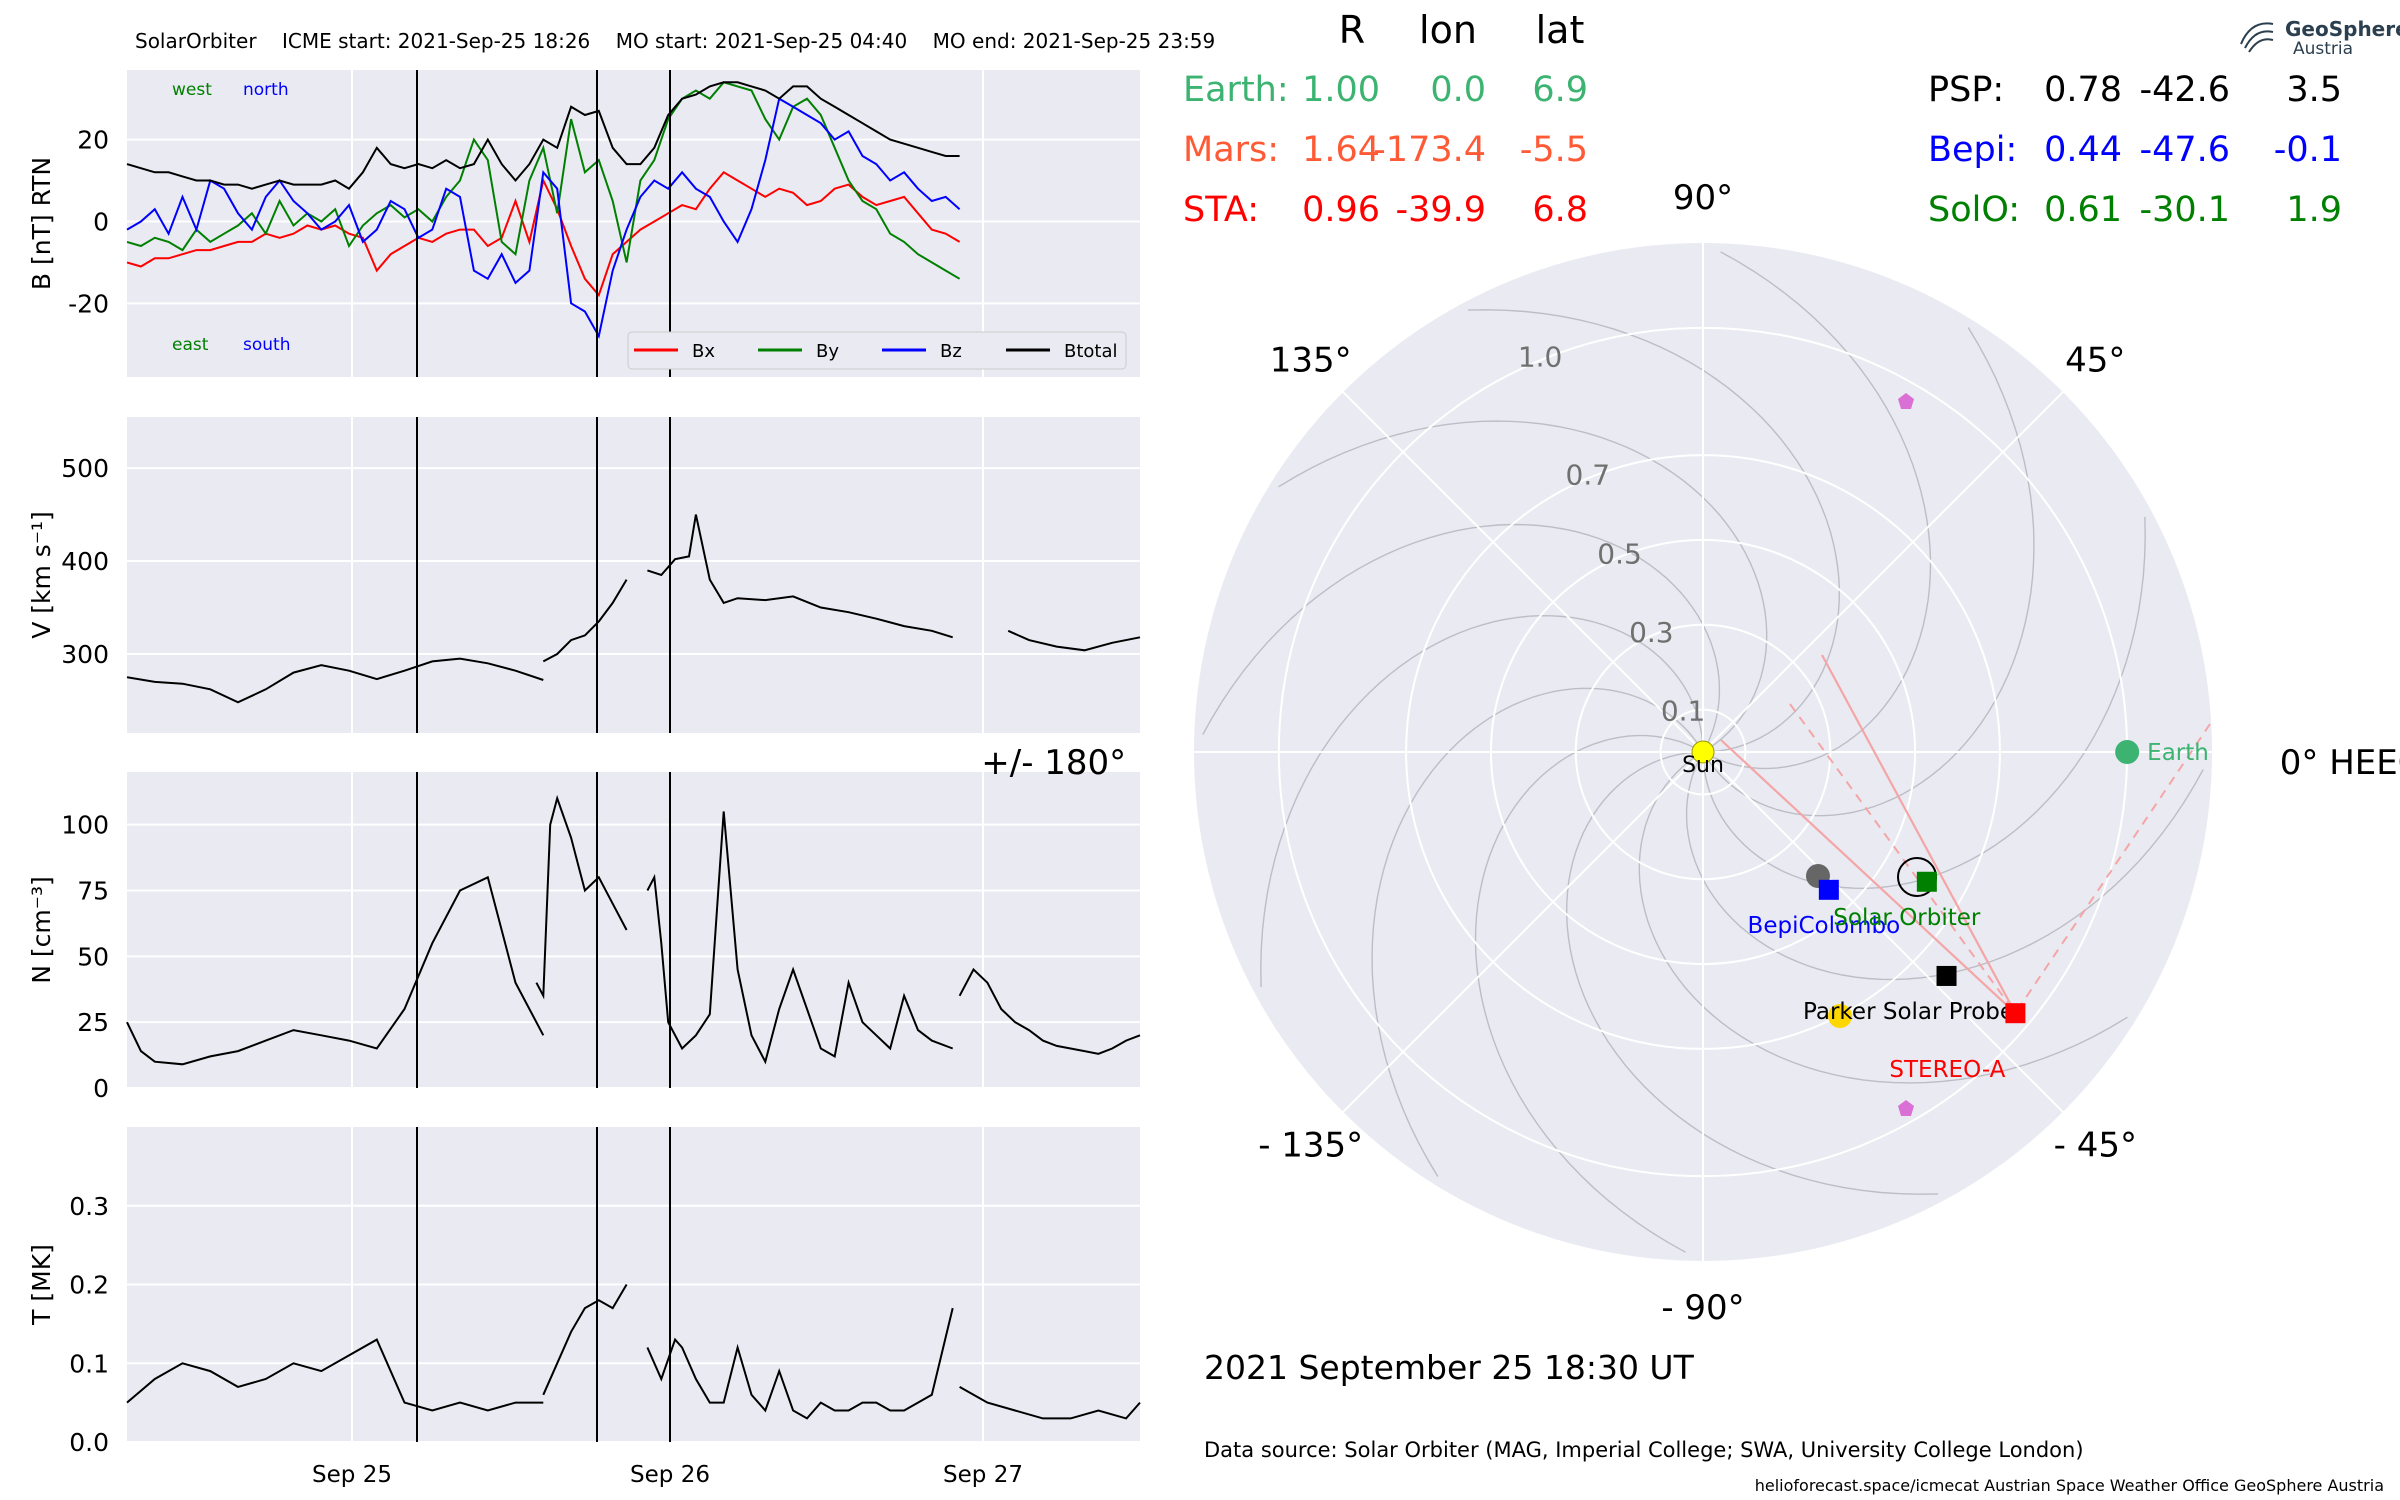  Describe the element at coordinates (89, 1285) in the screenshot. I see `y-tick-label: 0.2` at that location.